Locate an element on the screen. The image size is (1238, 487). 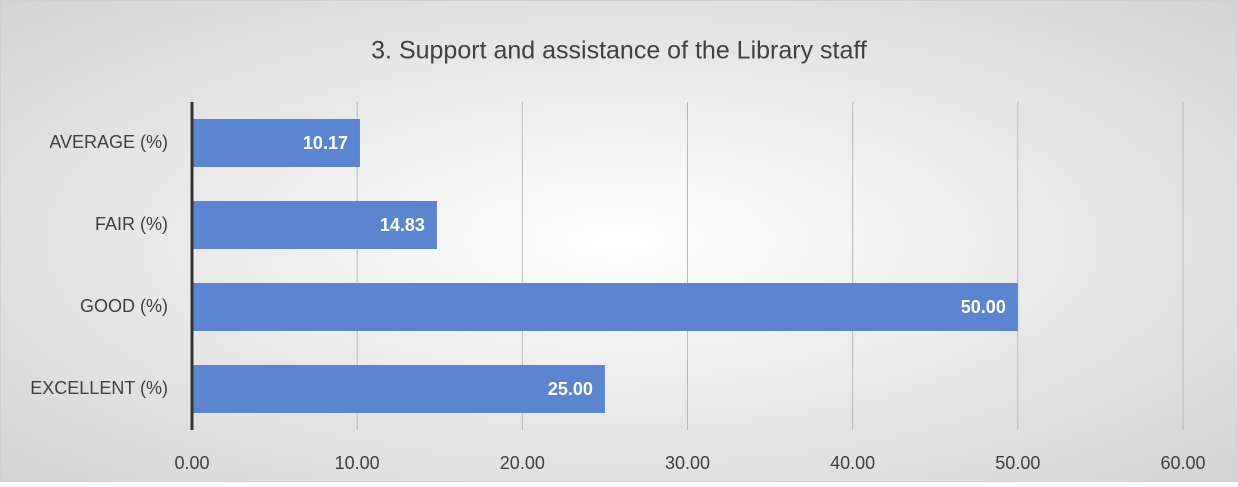
y-tick-label: GOOD (%) is located at coordinates (124, 306).